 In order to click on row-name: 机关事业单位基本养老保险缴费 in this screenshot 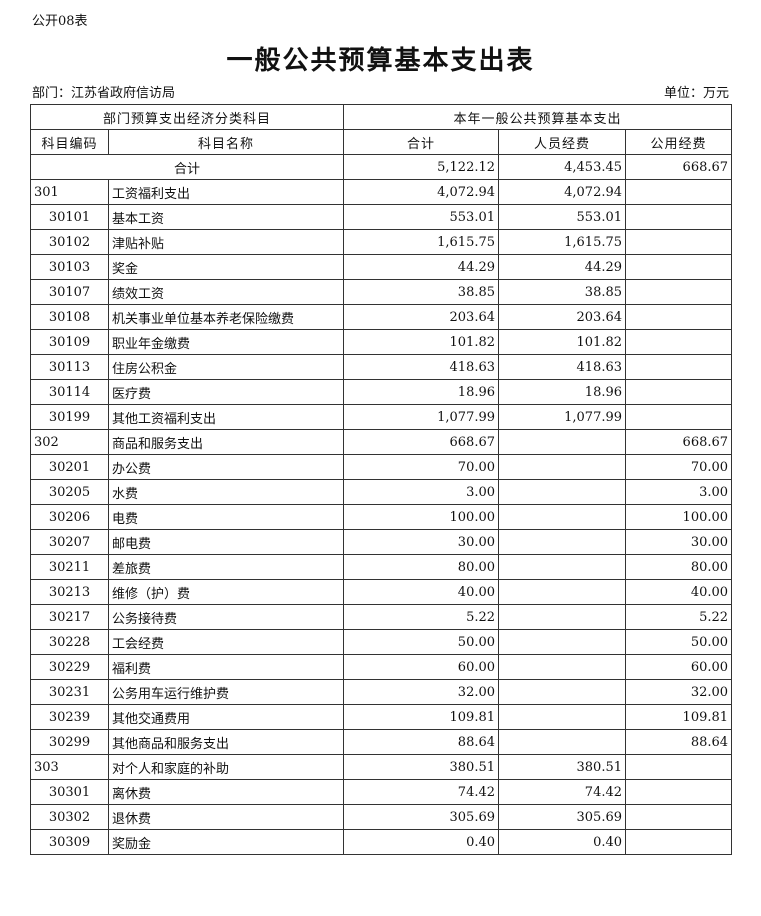, I will do `click(226, 317)`.